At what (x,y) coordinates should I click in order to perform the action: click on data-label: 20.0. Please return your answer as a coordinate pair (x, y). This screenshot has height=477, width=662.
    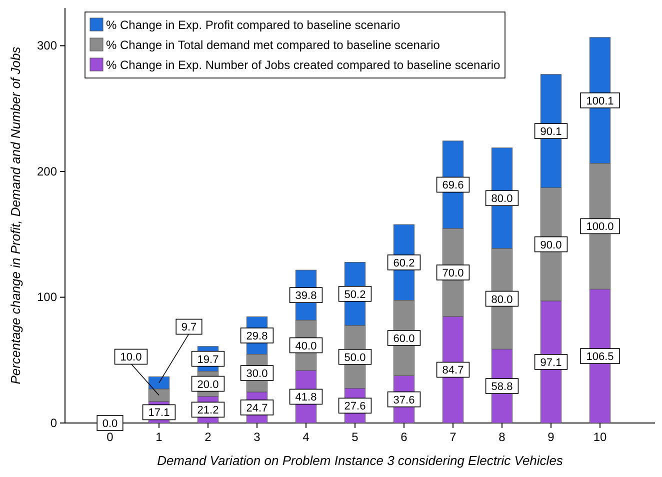
    Looking at the image, I should click on (208, 384).